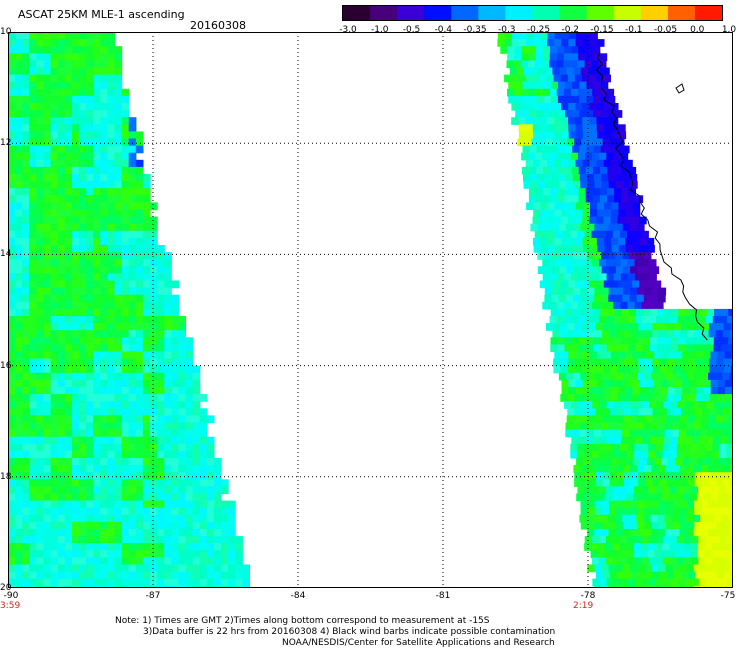  I want to click on colorbar-label: -0.05, so click(665, 30).